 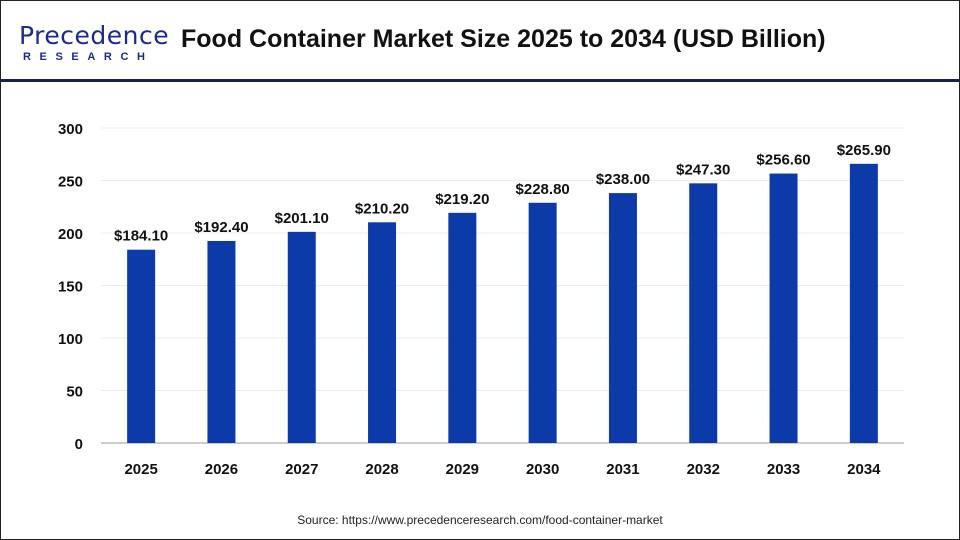 What do you see at coordinates (462, 469) in the screenshot?
I see `x-tick-label: 2029` at bounding box center [462, 469].